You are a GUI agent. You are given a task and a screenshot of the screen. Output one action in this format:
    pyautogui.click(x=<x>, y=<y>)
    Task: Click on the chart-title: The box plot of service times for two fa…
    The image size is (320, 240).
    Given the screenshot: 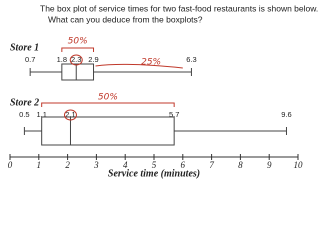 What is the action you would take?
    pyautogui.click(x=179, y=8)
    